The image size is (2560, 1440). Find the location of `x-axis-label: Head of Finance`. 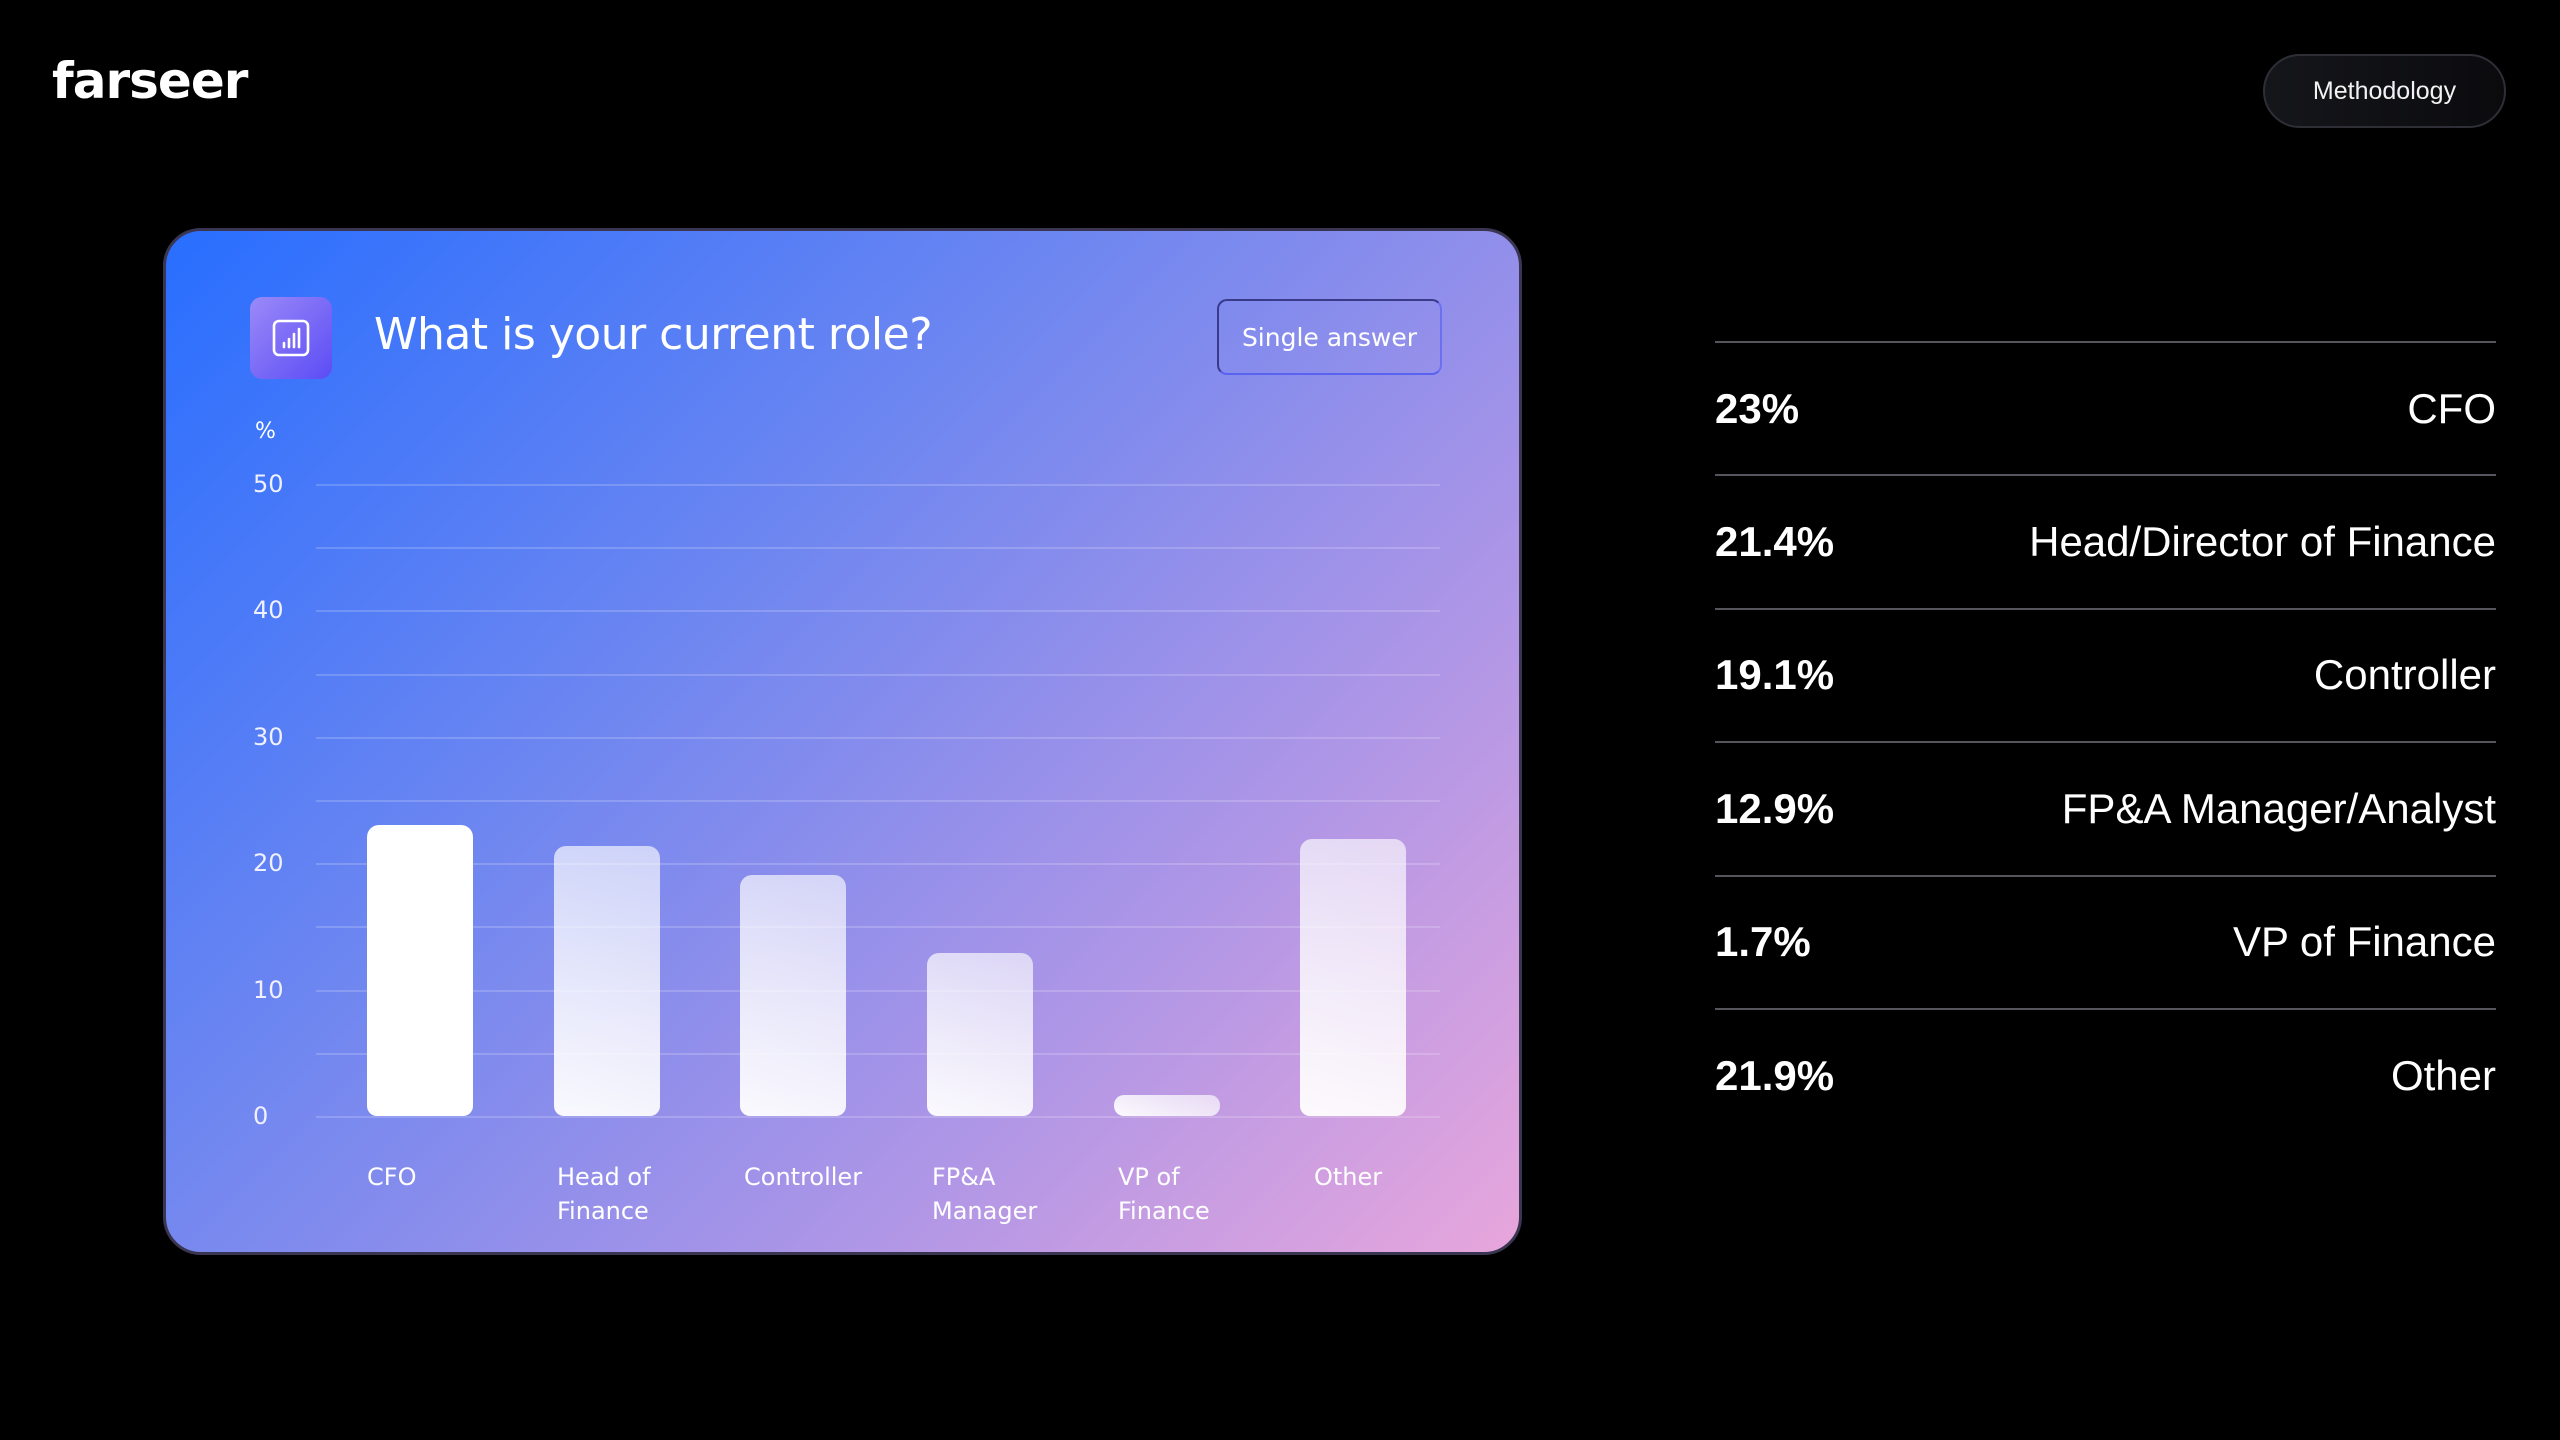

x-axis-label: Head of Finance is located at coordinates (604, 1194).